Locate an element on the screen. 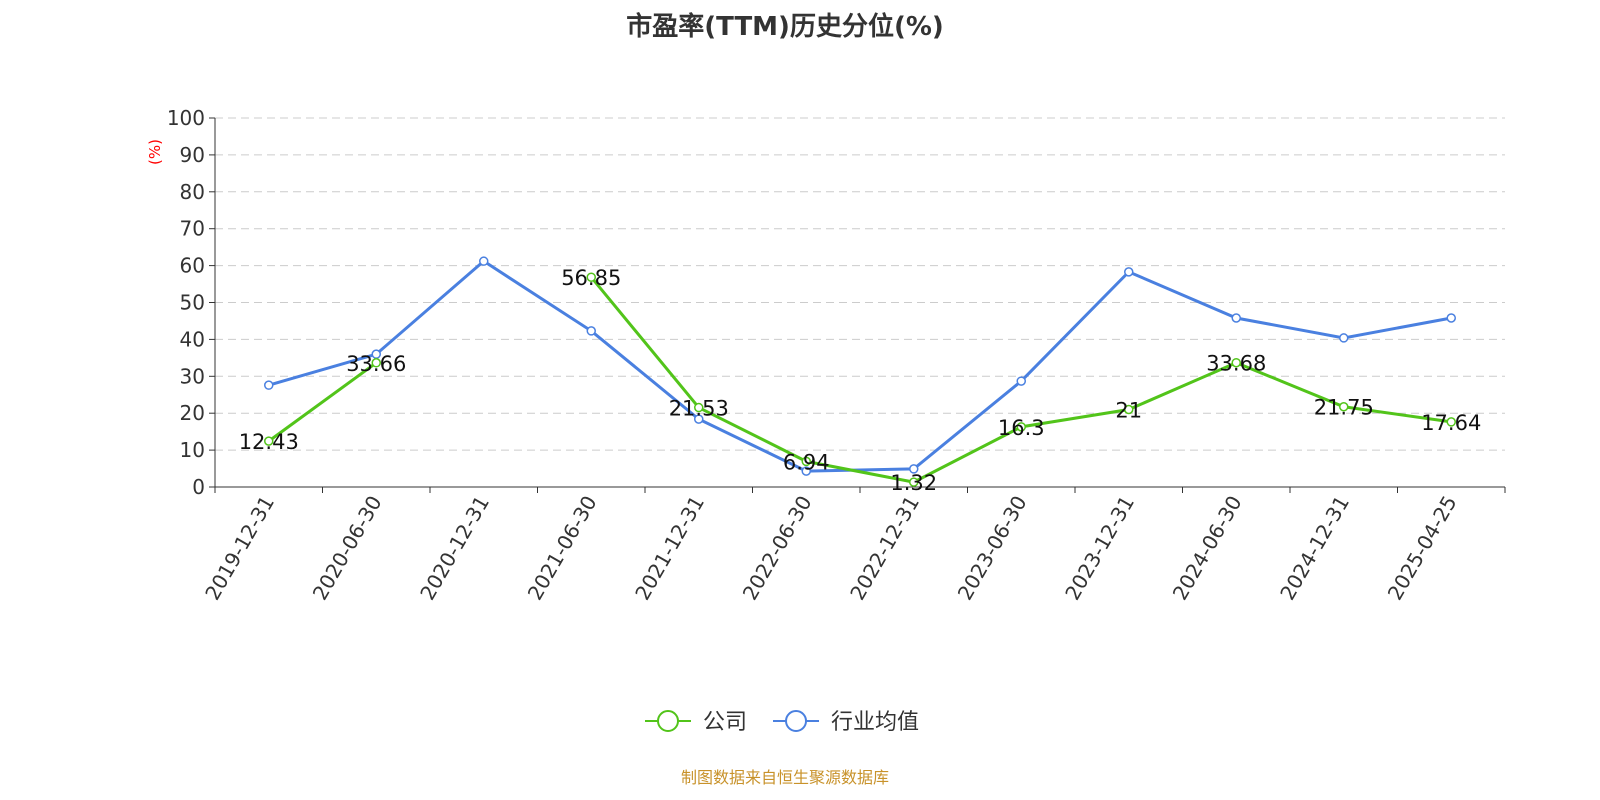 The width and height of the screenshot is (1600, 800). y-tick-label: 90 is located at coordinates (192, 155).